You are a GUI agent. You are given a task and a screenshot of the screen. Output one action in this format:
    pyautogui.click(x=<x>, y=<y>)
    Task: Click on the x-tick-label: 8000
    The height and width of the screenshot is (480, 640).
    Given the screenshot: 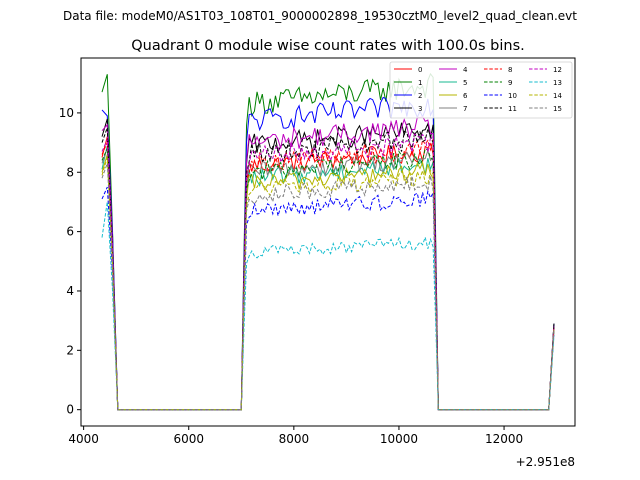 What is the action you would take?
    pyautogui.click(x=294, y=439)
    